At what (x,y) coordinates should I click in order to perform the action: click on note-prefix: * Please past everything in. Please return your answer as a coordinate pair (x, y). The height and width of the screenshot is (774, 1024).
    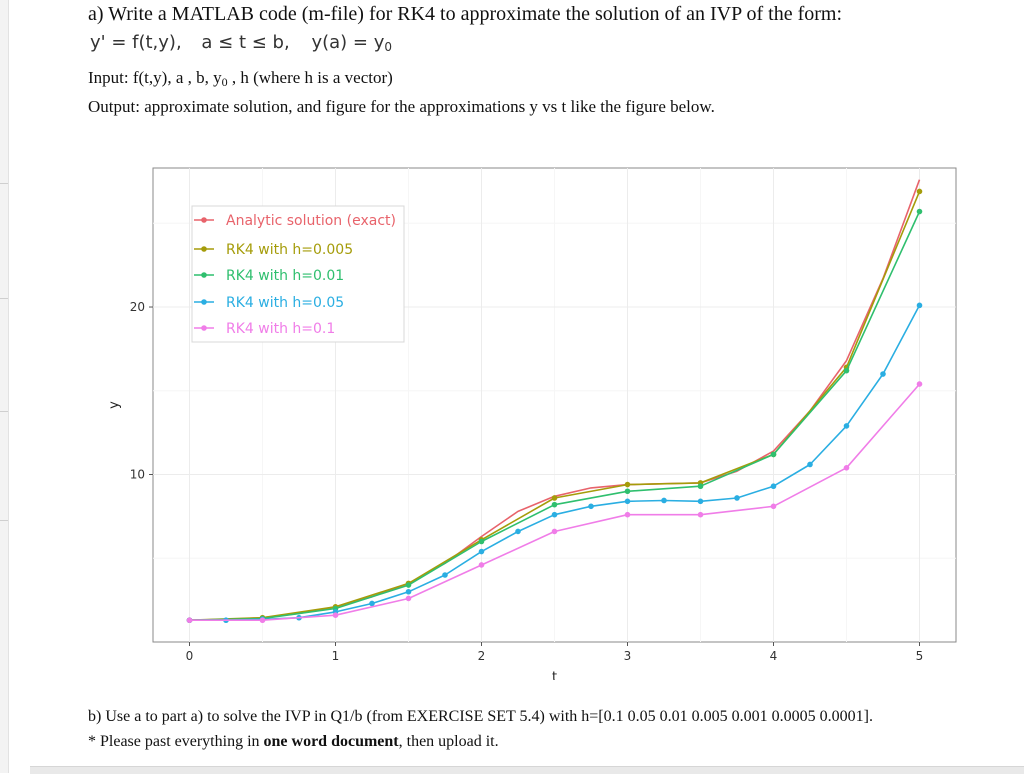
    Looking at the image, I should click on (176, 741).